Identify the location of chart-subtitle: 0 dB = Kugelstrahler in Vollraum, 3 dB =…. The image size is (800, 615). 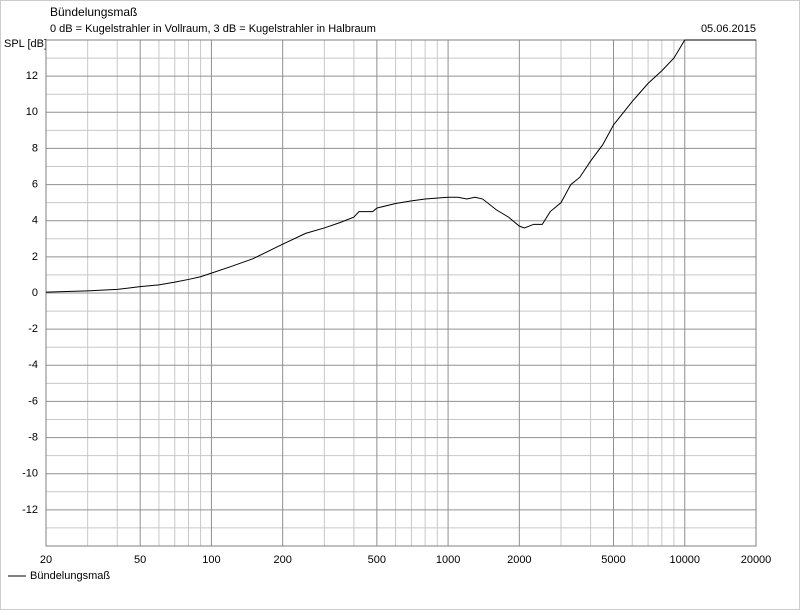
(213, 29).